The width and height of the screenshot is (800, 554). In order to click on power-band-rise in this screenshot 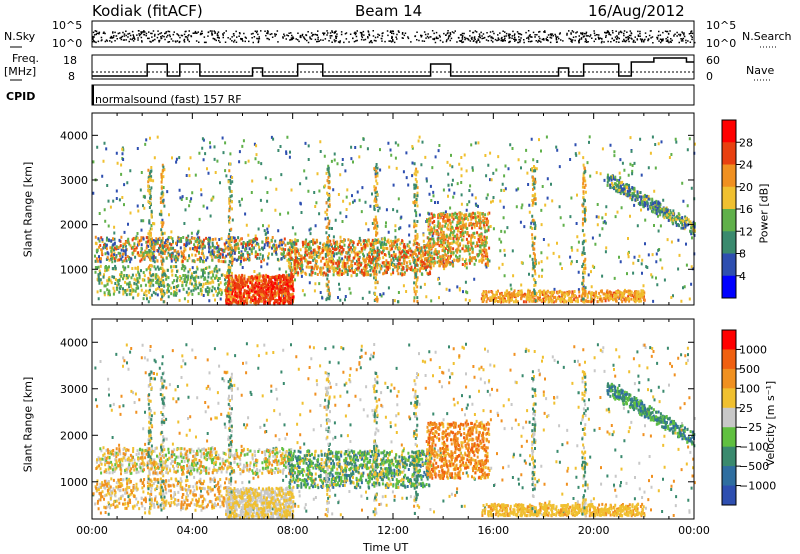, I will do `click(457, 239)`.